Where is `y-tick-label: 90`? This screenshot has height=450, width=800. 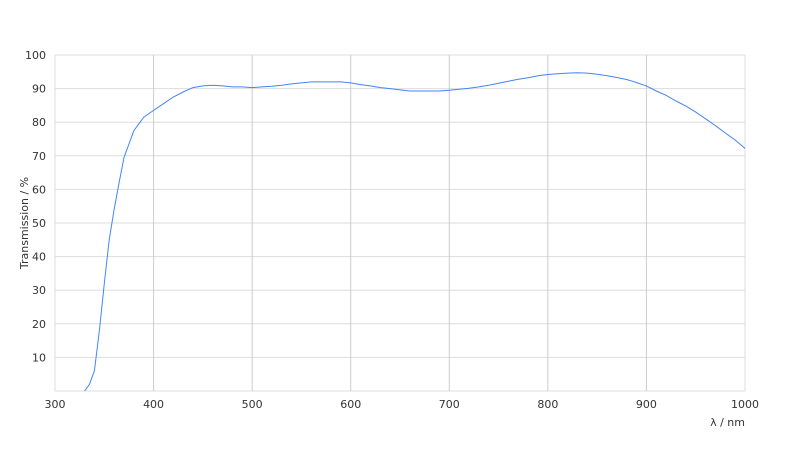
y-tick-label: 90 is located at coordinates (39, 89).